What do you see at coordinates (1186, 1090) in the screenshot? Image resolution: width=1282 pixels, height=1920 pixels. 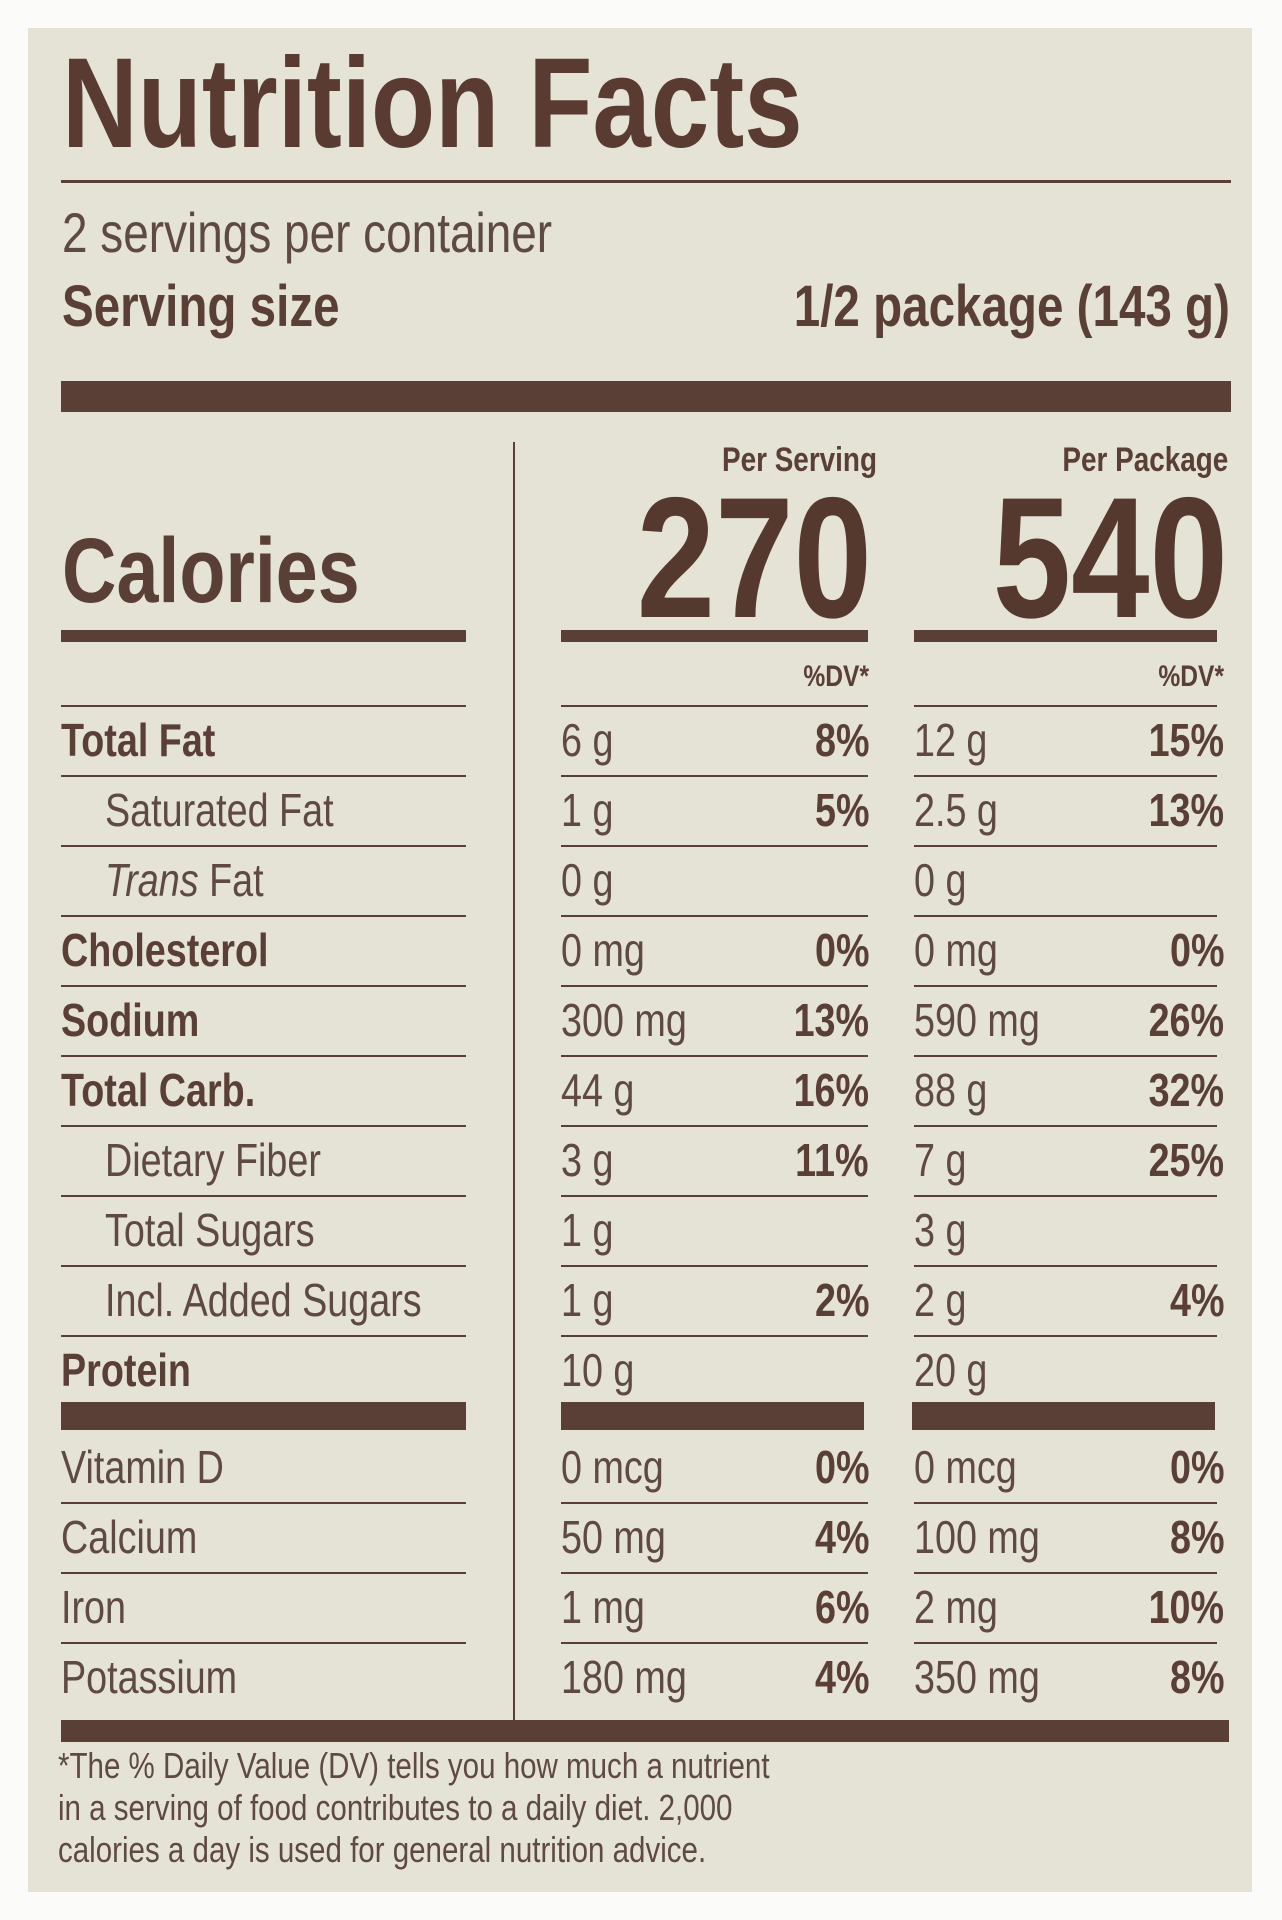 I see `package-dv: 32%` at bounding box center [1186, 1090].